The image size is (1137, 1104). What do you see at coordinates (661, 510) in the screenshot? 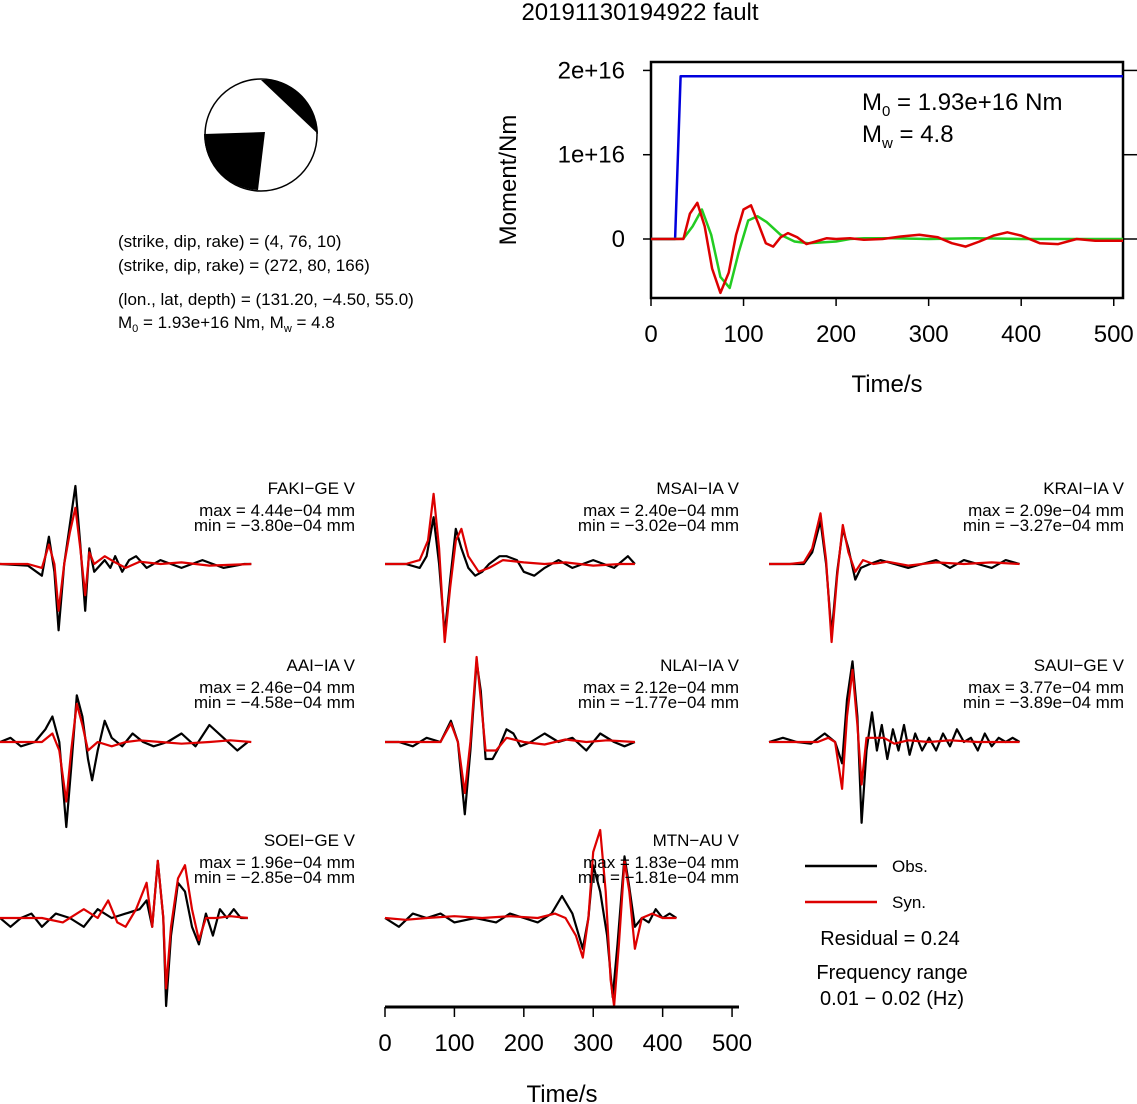
I see `waveform-max-label: max = 2.40e−04 mm` at bounding box center [661, 510].